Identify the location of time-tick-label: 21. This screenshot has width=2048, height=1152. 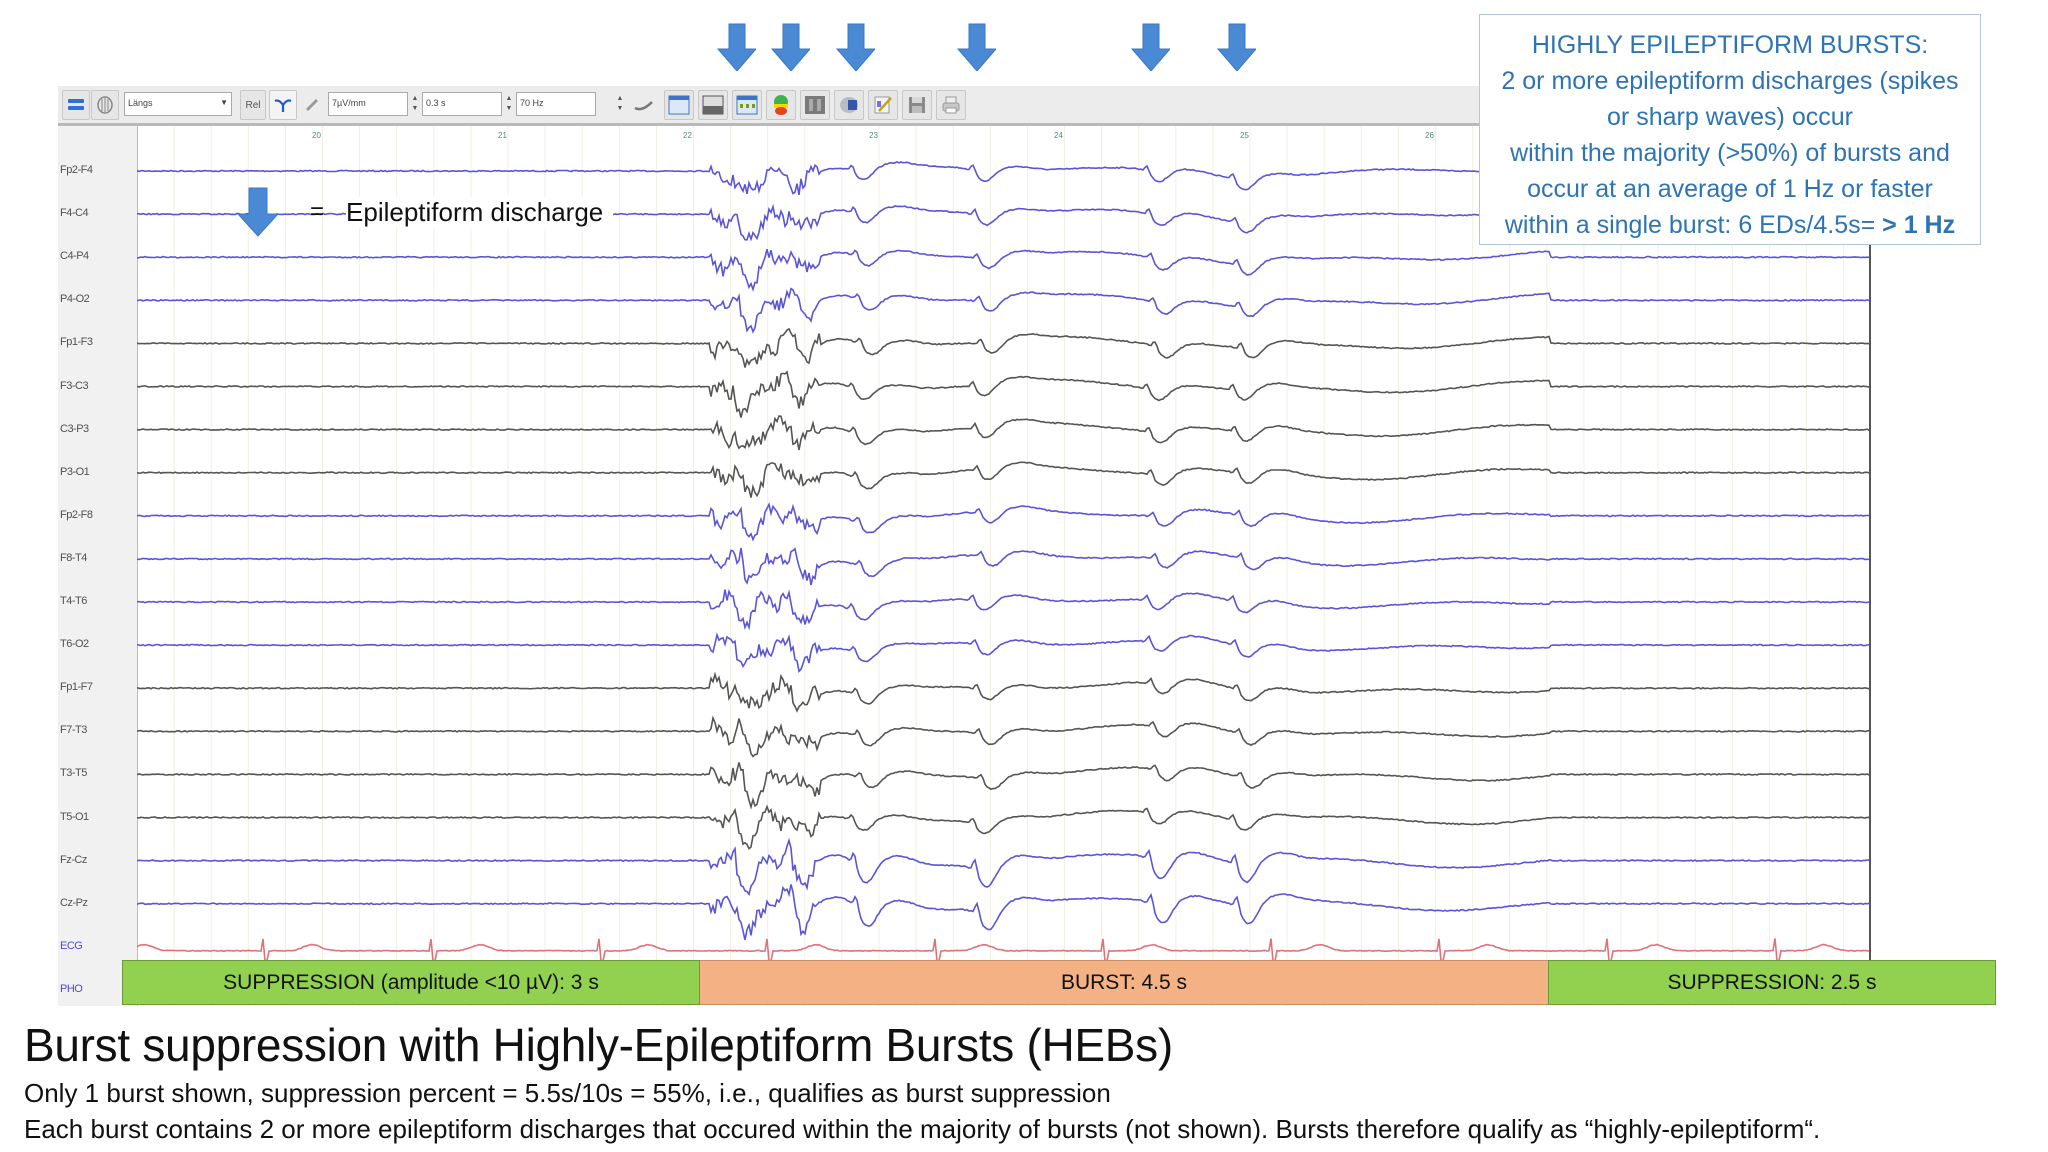
(502, 135).